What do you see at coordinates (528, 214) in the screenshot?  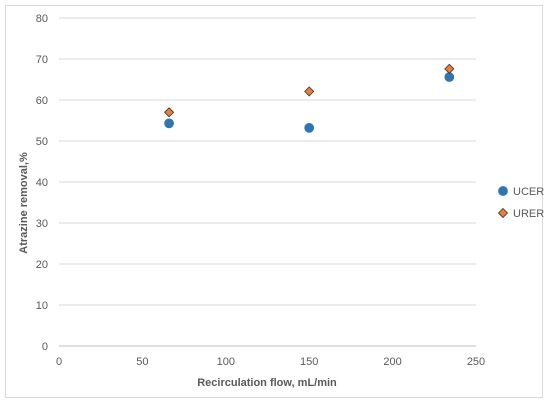 I see `urer-legend-label: URER` at bounding box center [528, 214].